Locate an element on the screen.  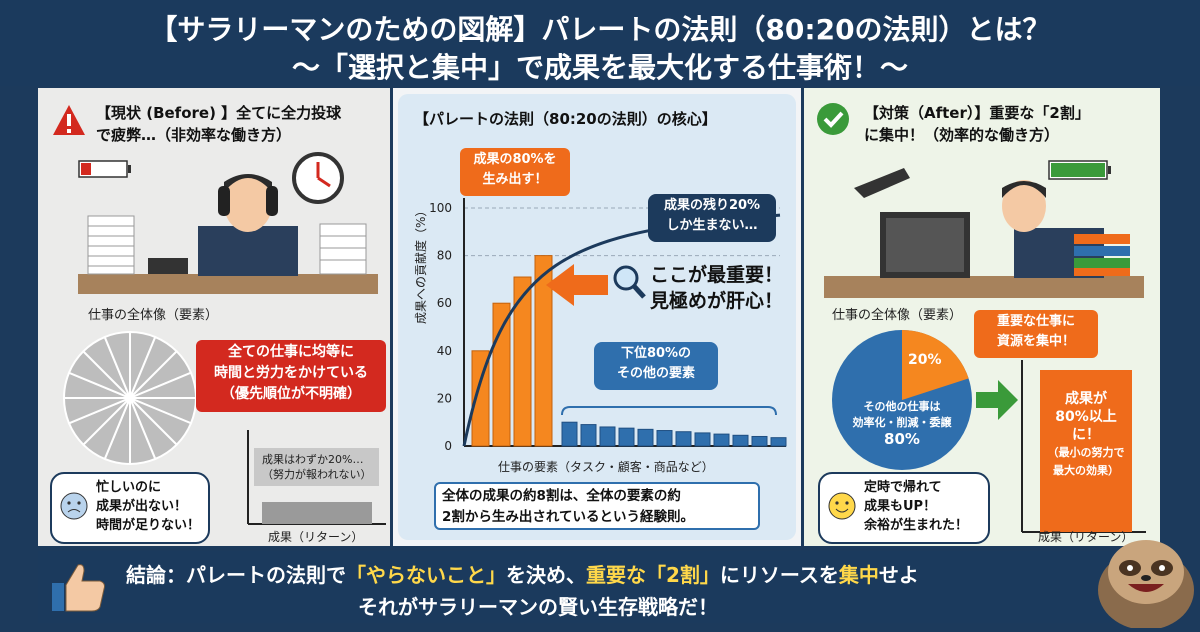
small-result-label: 成果はわずか20%… （努力が報われない） is located at coordinates (317, 467).